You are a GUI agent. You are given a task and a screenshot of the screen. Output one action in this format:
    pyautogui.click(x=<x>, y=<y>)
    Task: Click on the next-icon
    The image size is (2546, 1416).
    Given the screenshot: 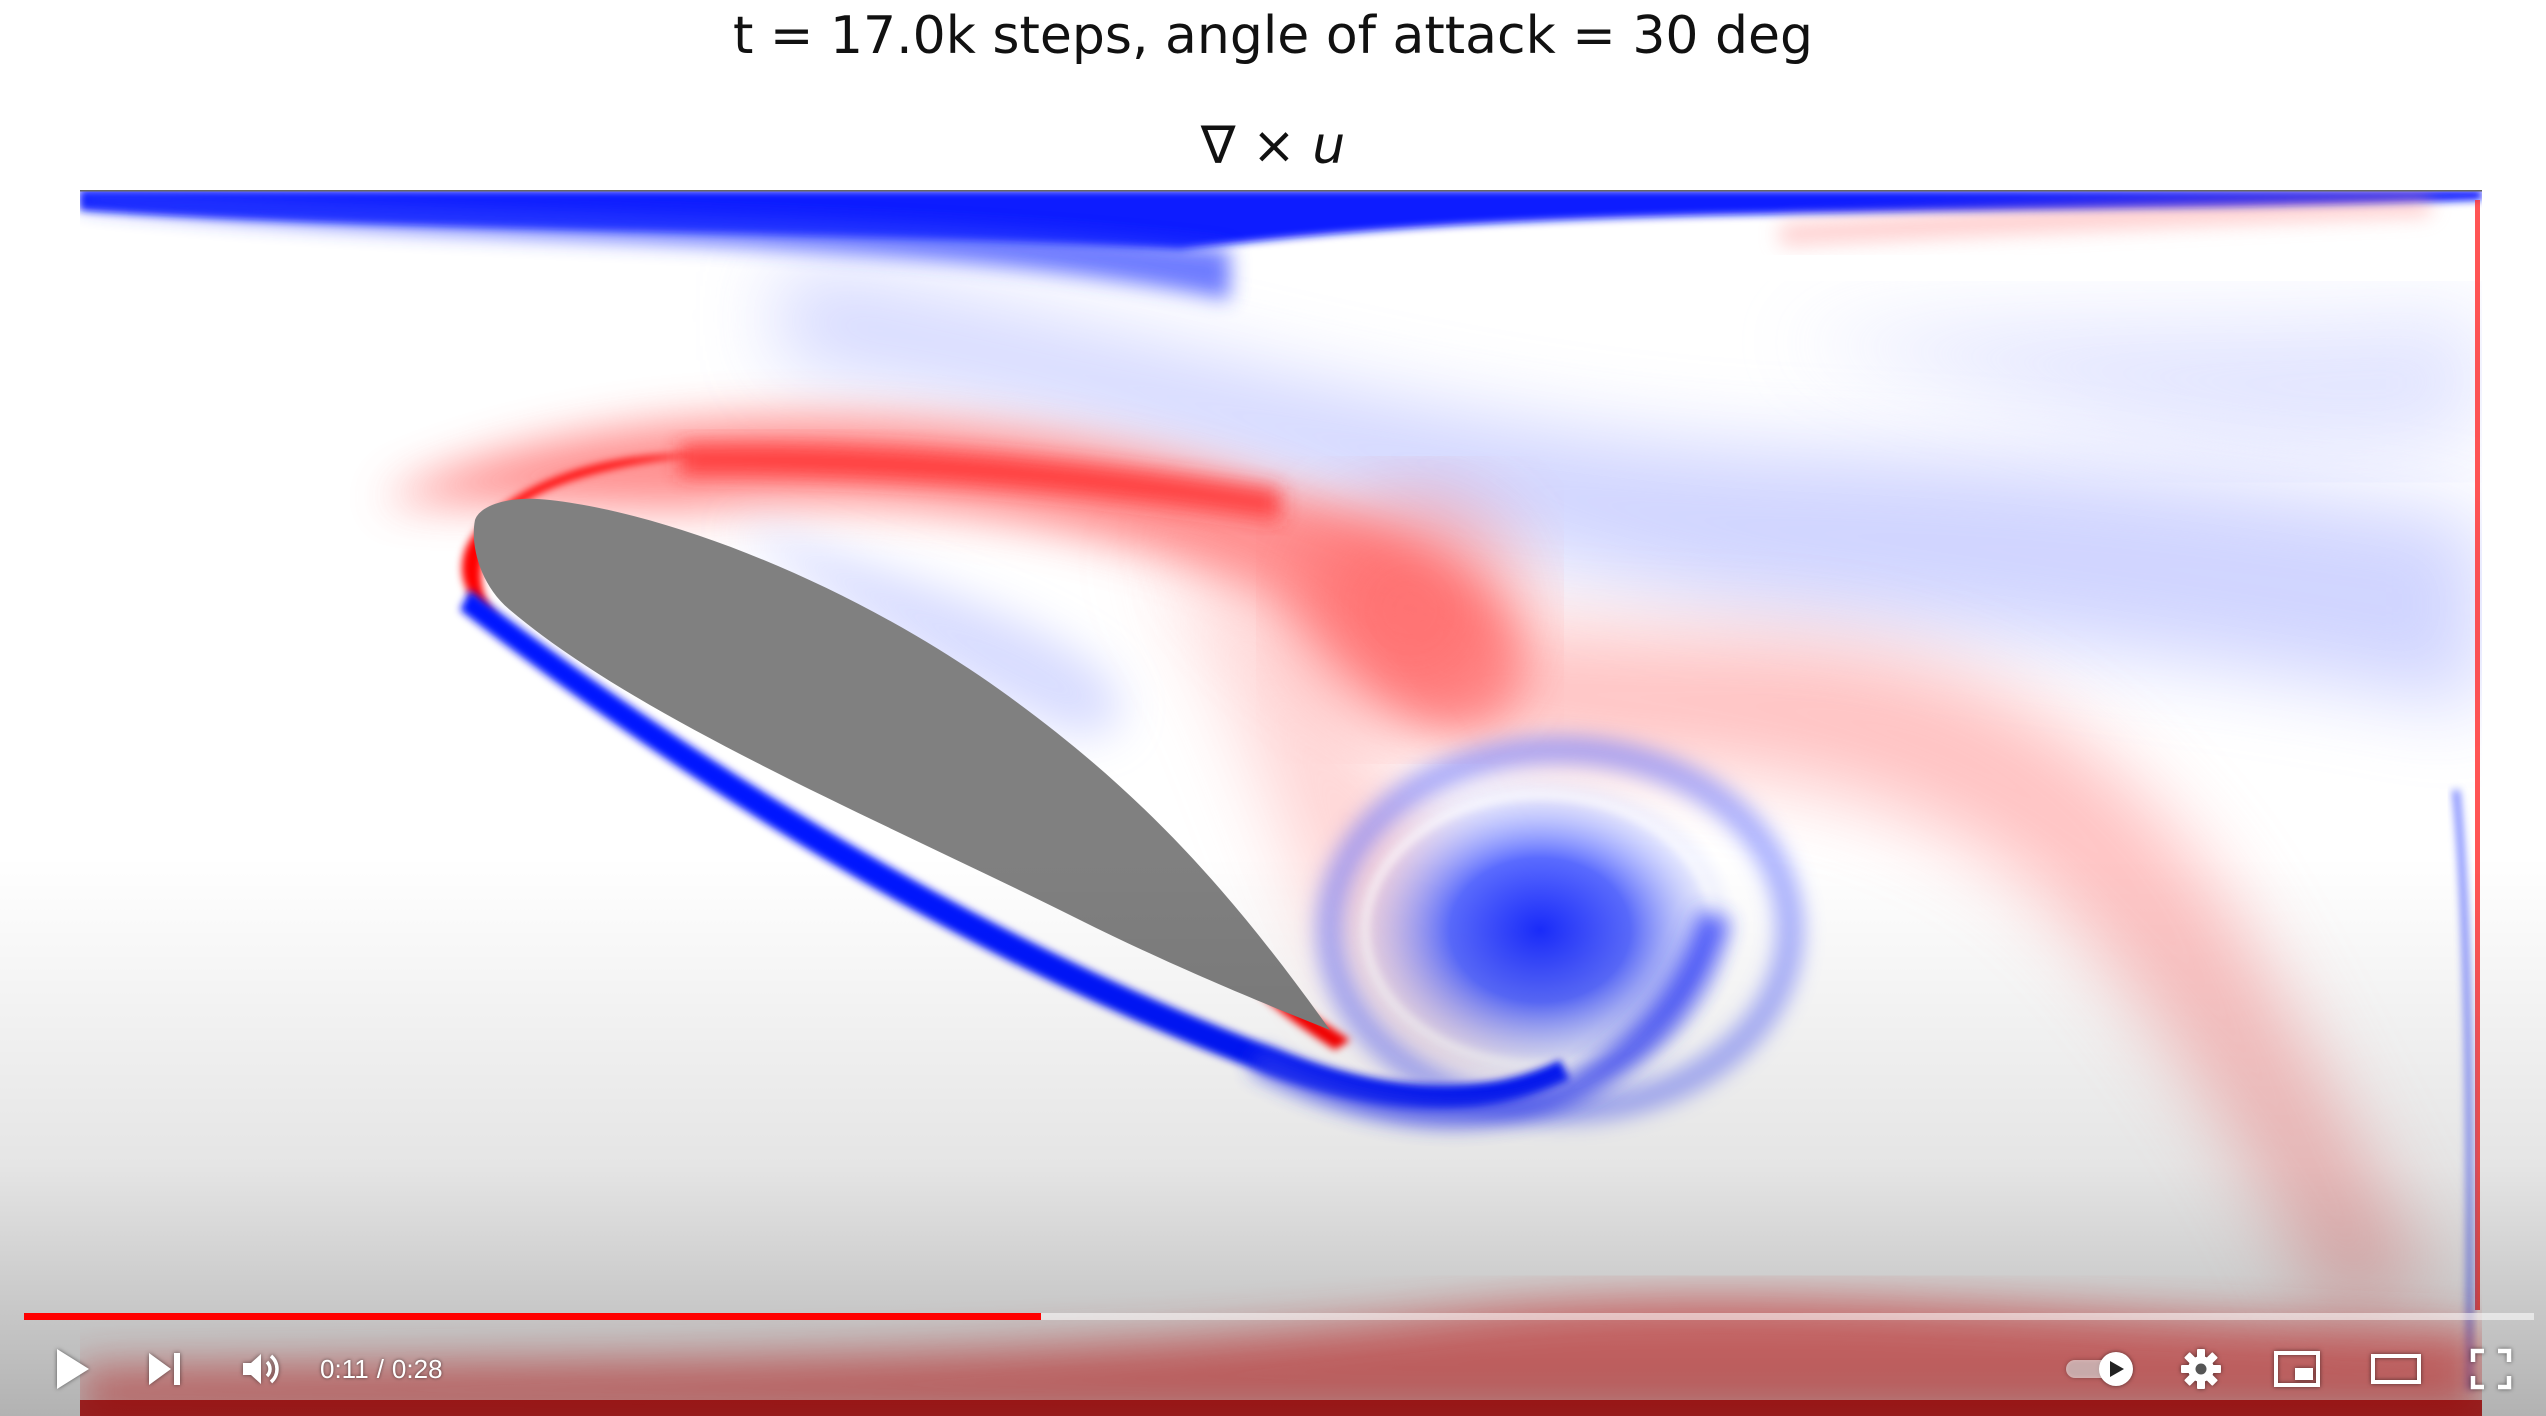 What is the action you would take?
    pyautogui.click(x=164, y=1369)
    